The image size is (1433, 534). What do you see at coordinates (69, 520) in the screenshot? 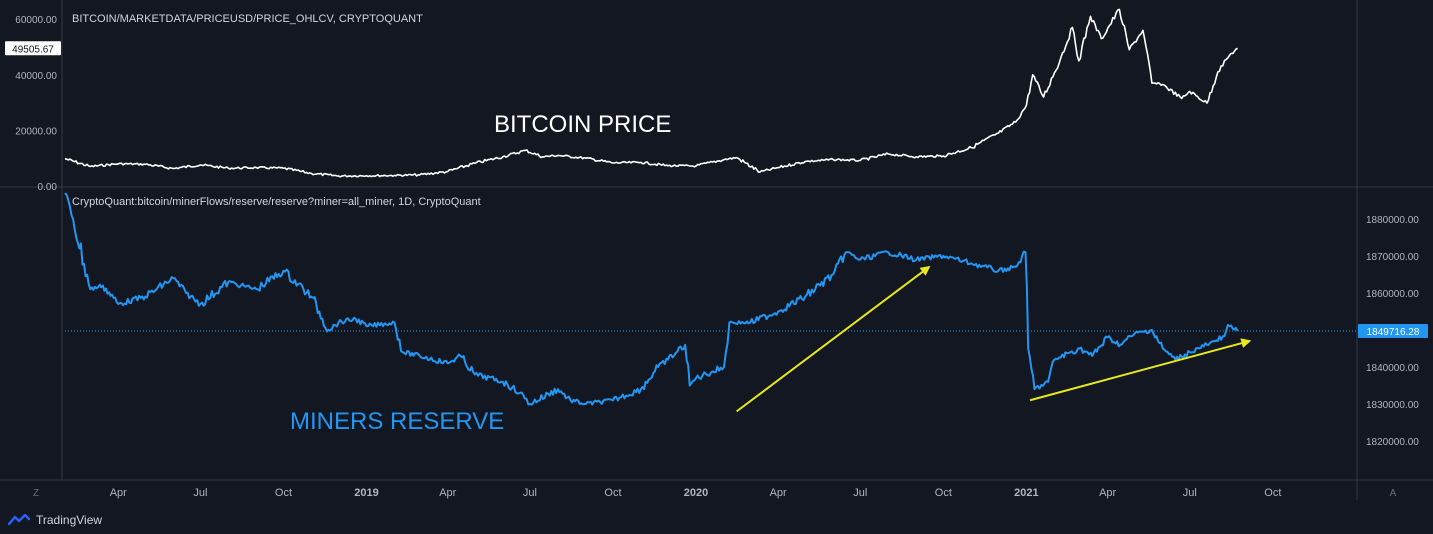
I see `tradingview-brand-name: TradingView` at bounding box center [69, 520].